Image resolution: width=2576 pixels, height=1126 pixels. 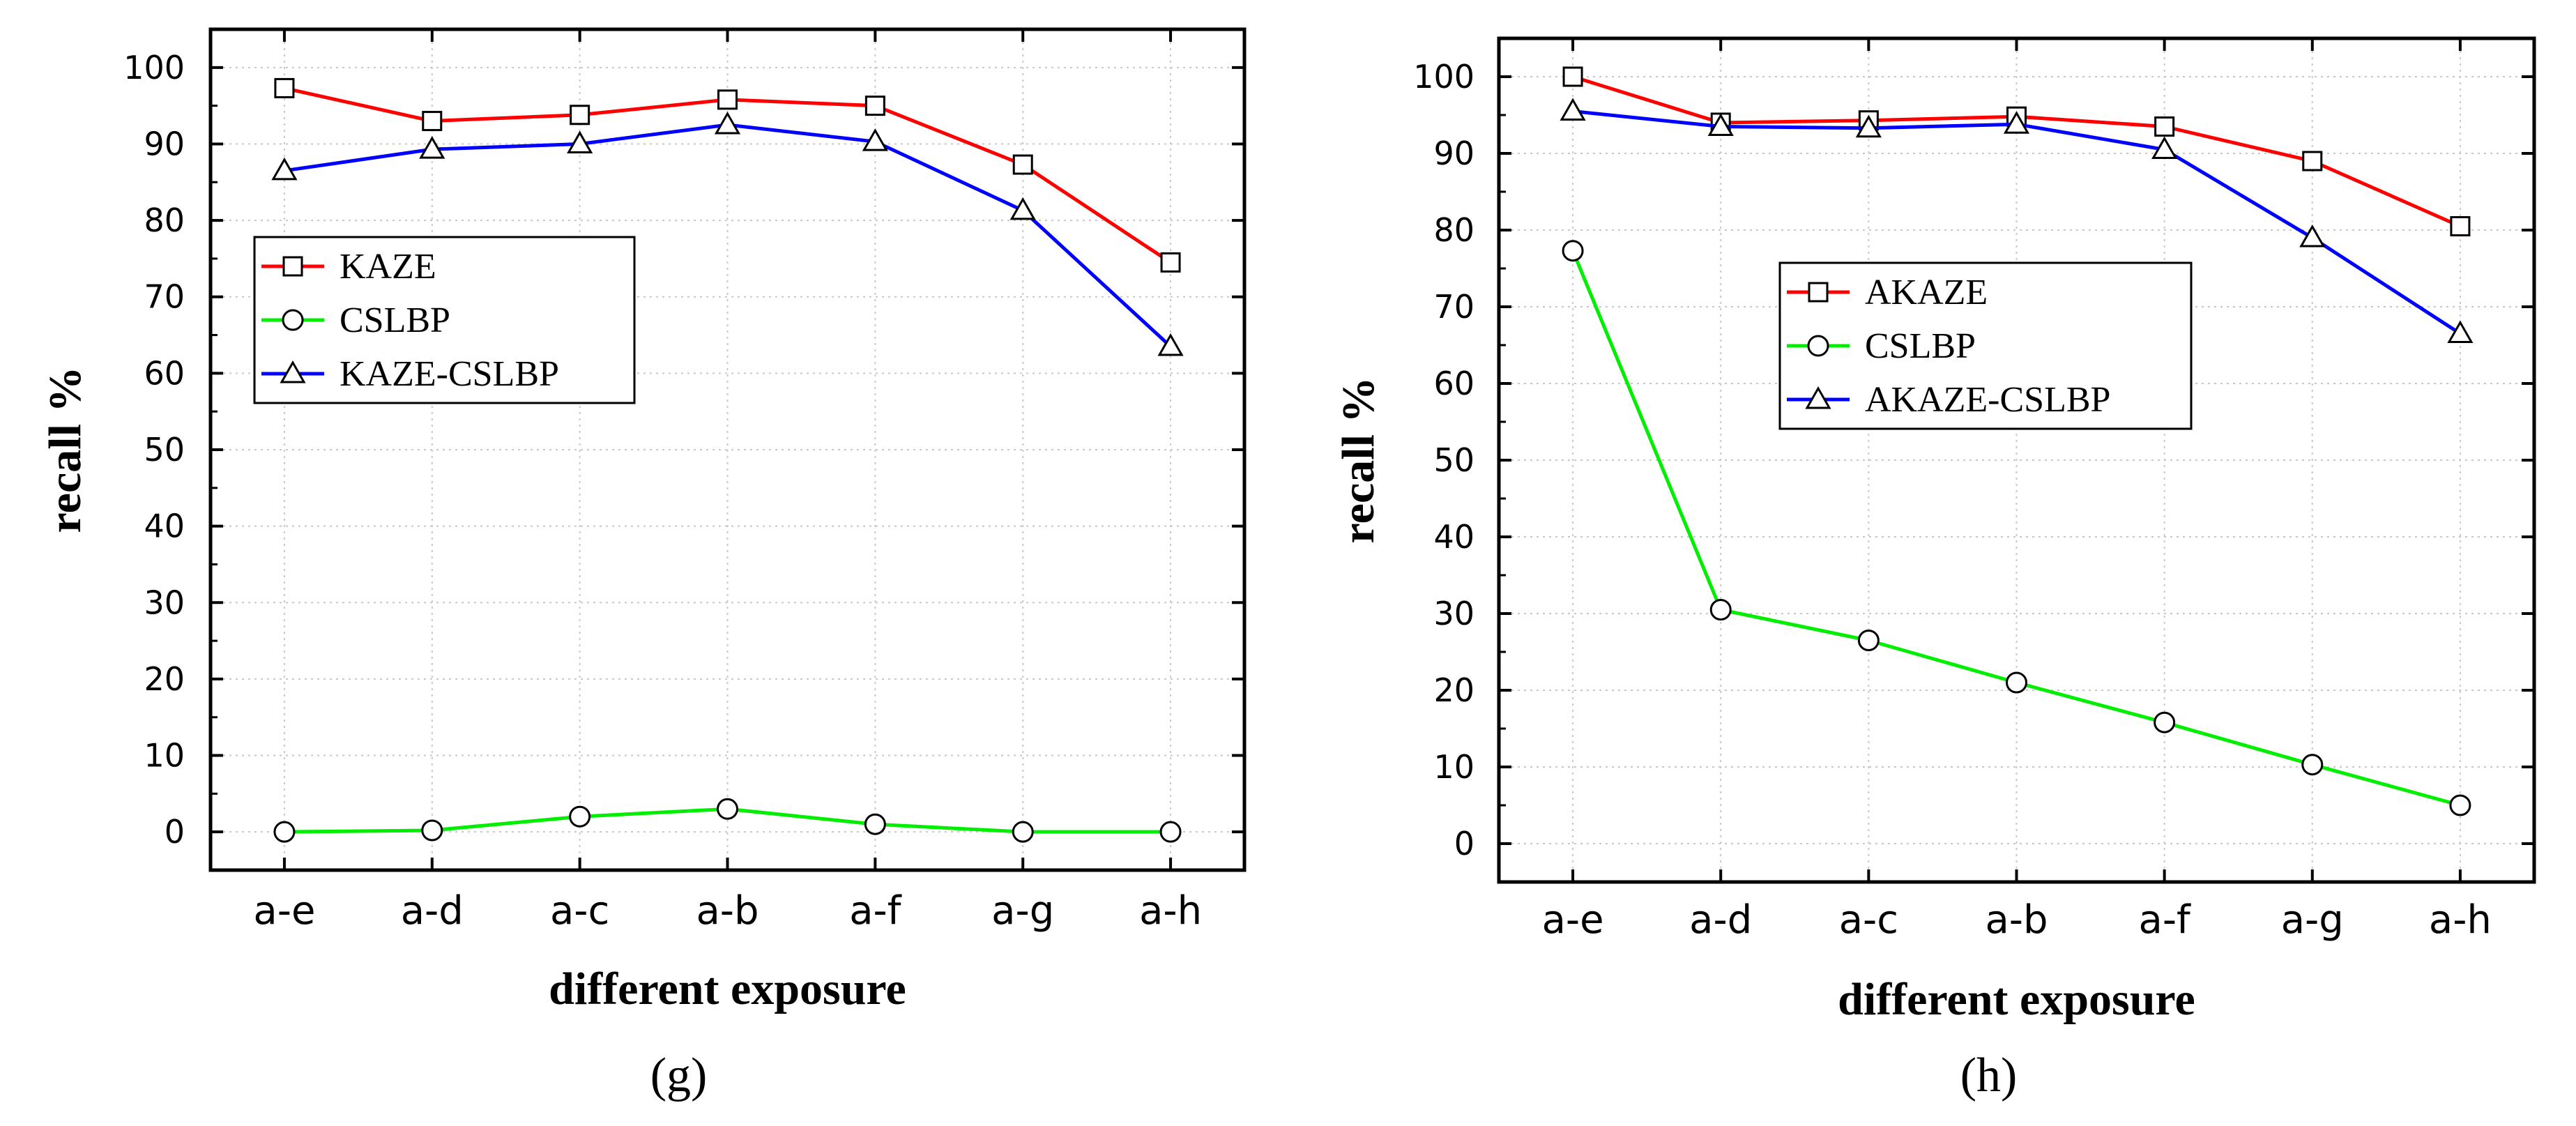 What do you see at coordinates (1989, 1075) in the screenshot?
I see `panel-label: (h)` at bounding box center [1989, 1075].